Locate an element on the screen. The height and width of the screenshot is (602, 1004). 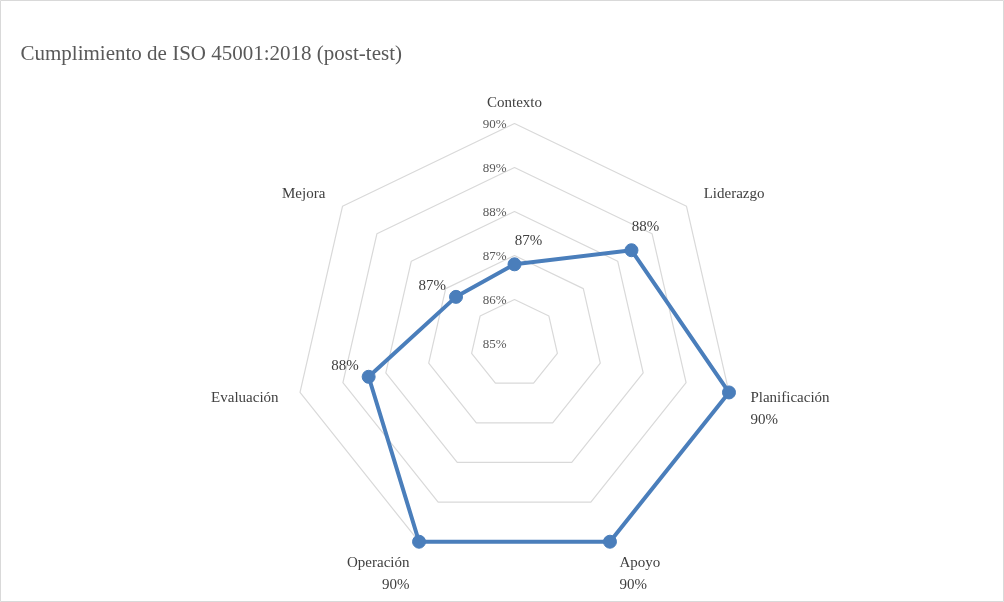
y-tick-label: 90% is located at coordinates (494, 123).